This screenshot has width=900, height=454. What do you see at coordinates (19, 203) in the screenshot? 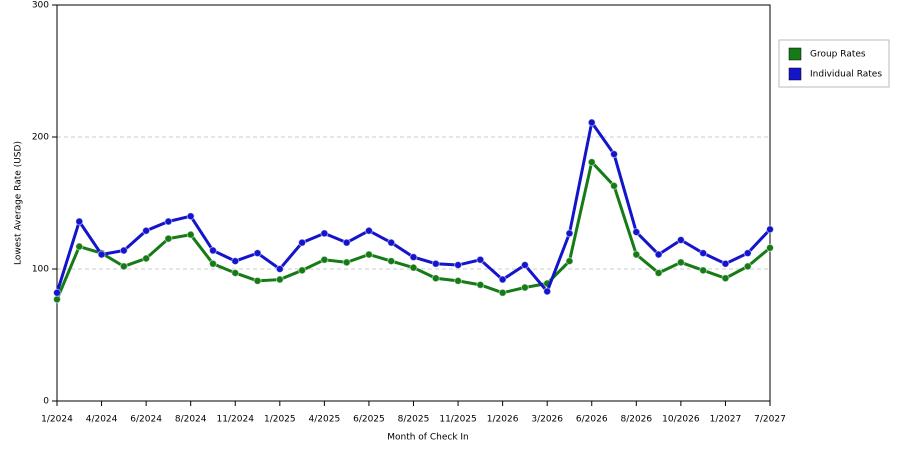
I see `y-axis-label: Lowest Average Rate (USD)` at bounding box center [19, 203].